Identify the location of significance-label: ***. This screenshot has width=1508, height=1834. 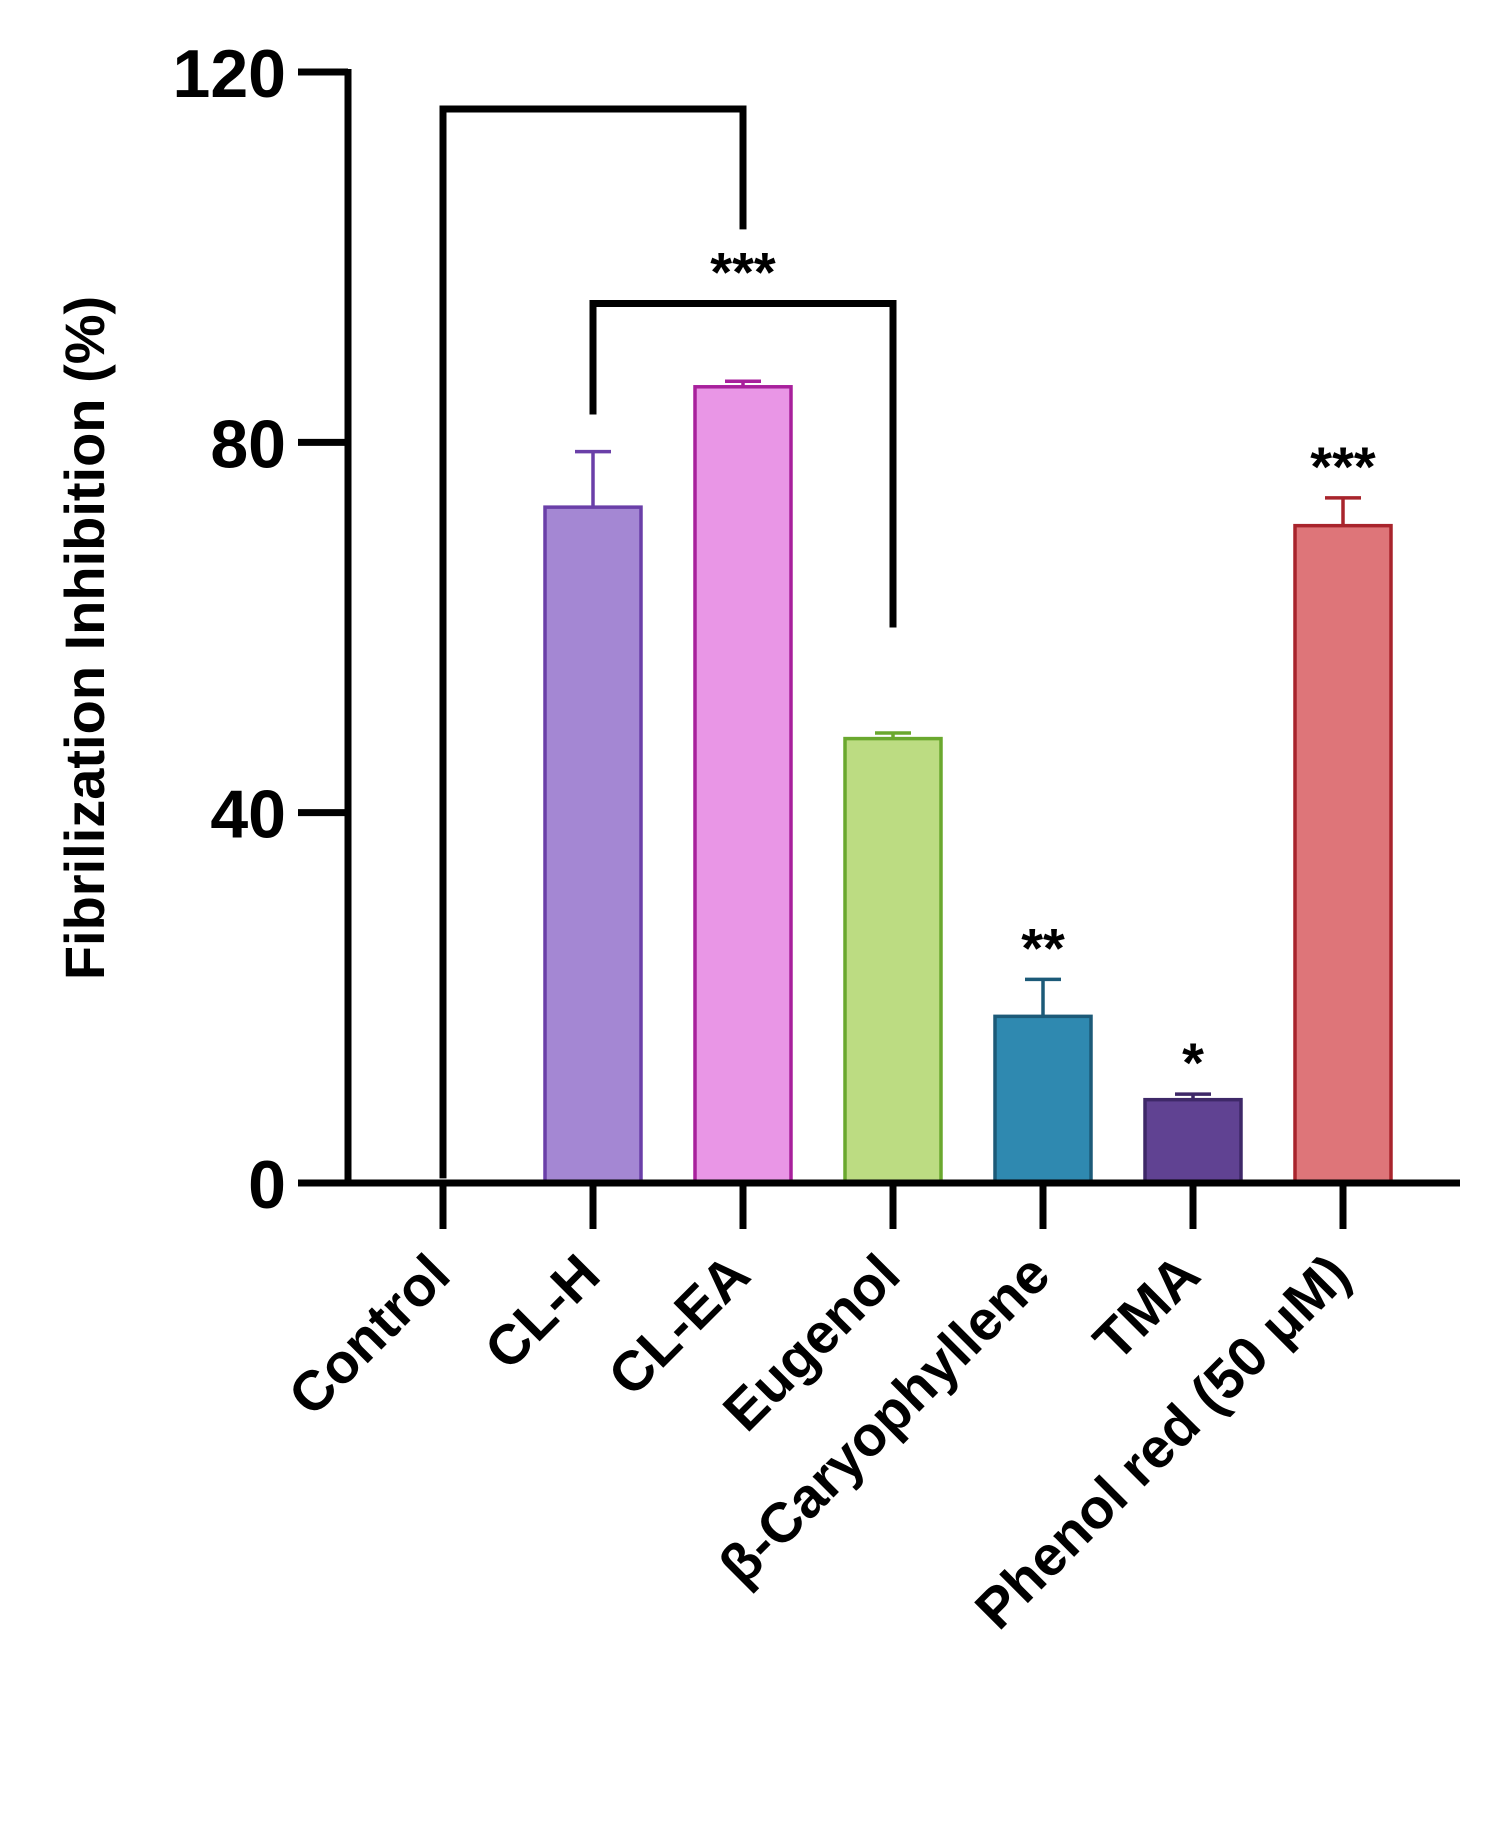
(1343, 466).